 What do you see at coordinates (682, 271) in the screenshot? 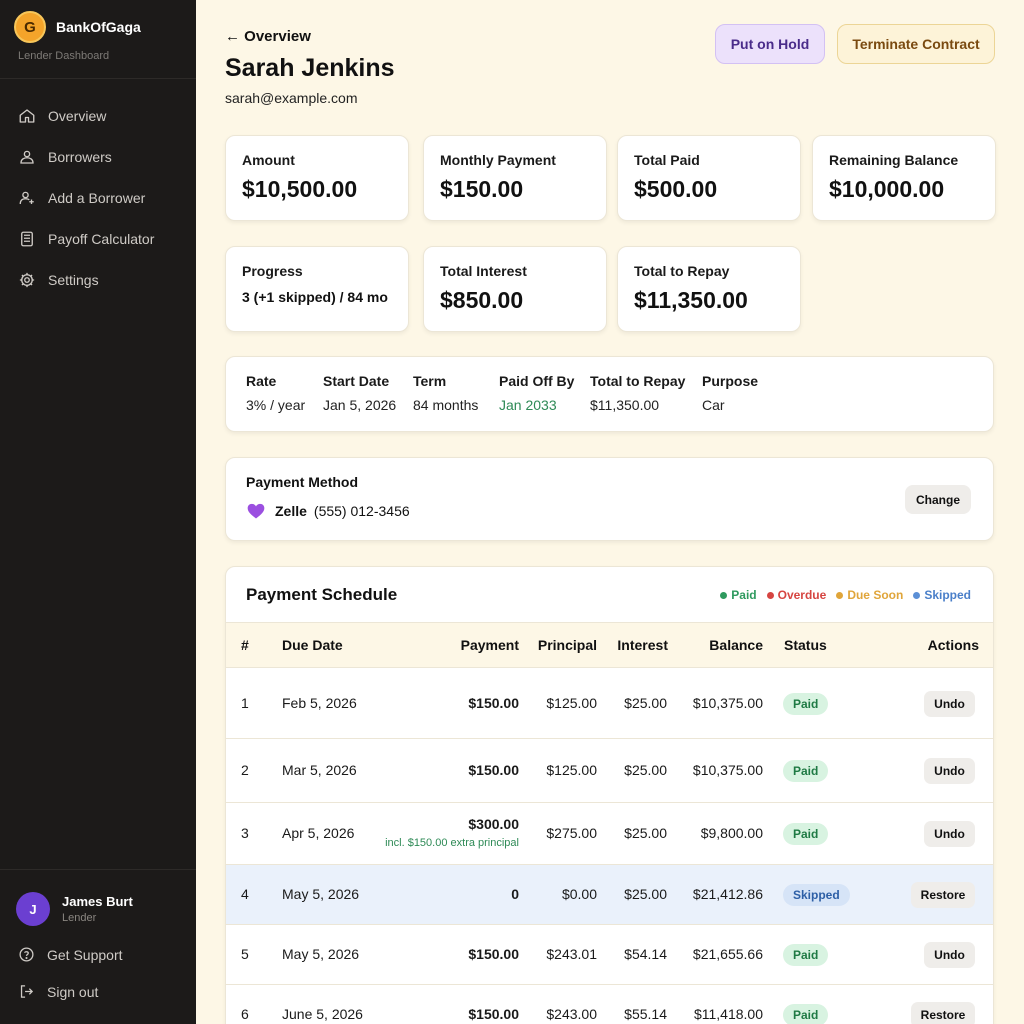
I see `stat-label: Total to Repay` at bounding box center [682, 271].